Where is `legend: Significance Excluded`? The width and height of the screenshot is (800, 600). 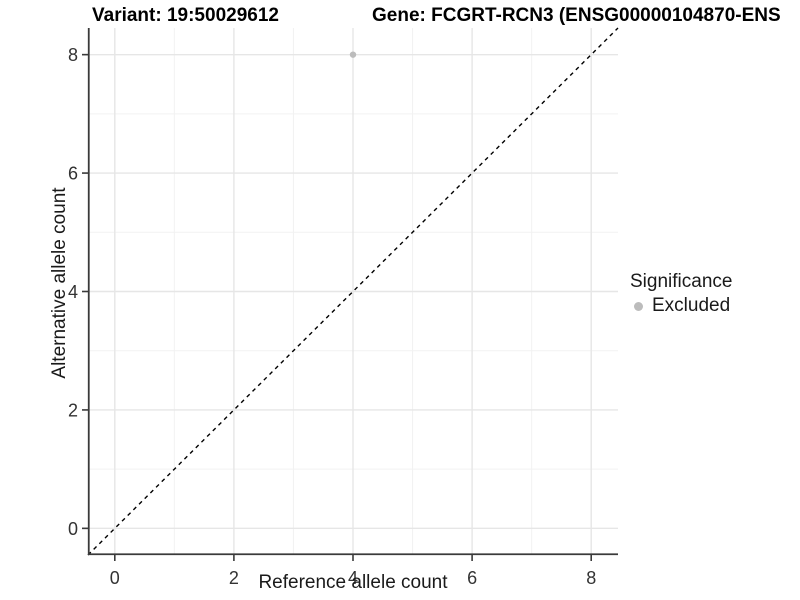 legend: Significance Excluded is located at coordinates (681, 294).